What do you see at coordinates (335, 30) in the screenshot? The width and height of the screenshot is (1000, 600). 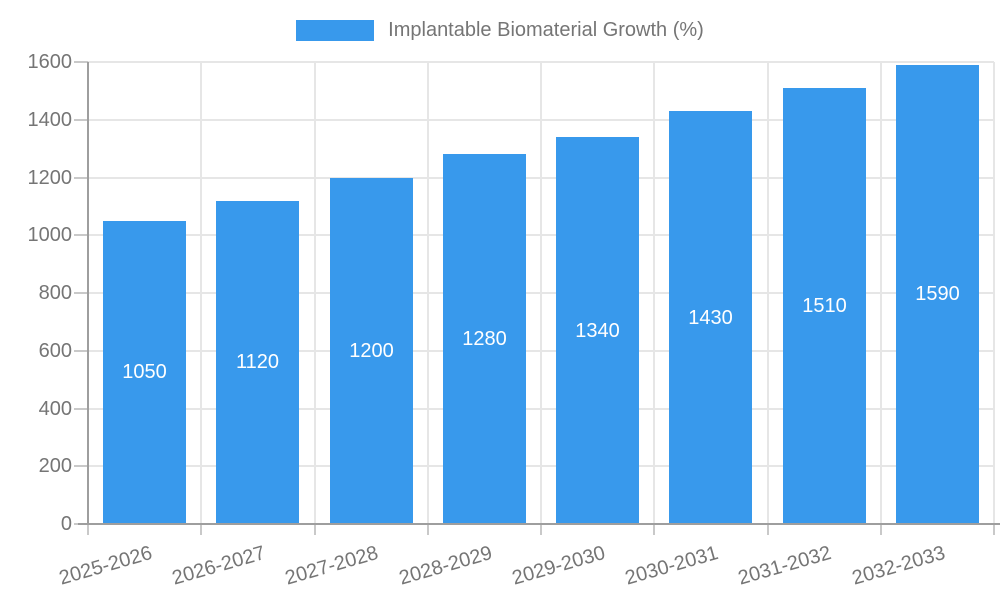 I see `legend-swatch` at bounding box center [335, 30].